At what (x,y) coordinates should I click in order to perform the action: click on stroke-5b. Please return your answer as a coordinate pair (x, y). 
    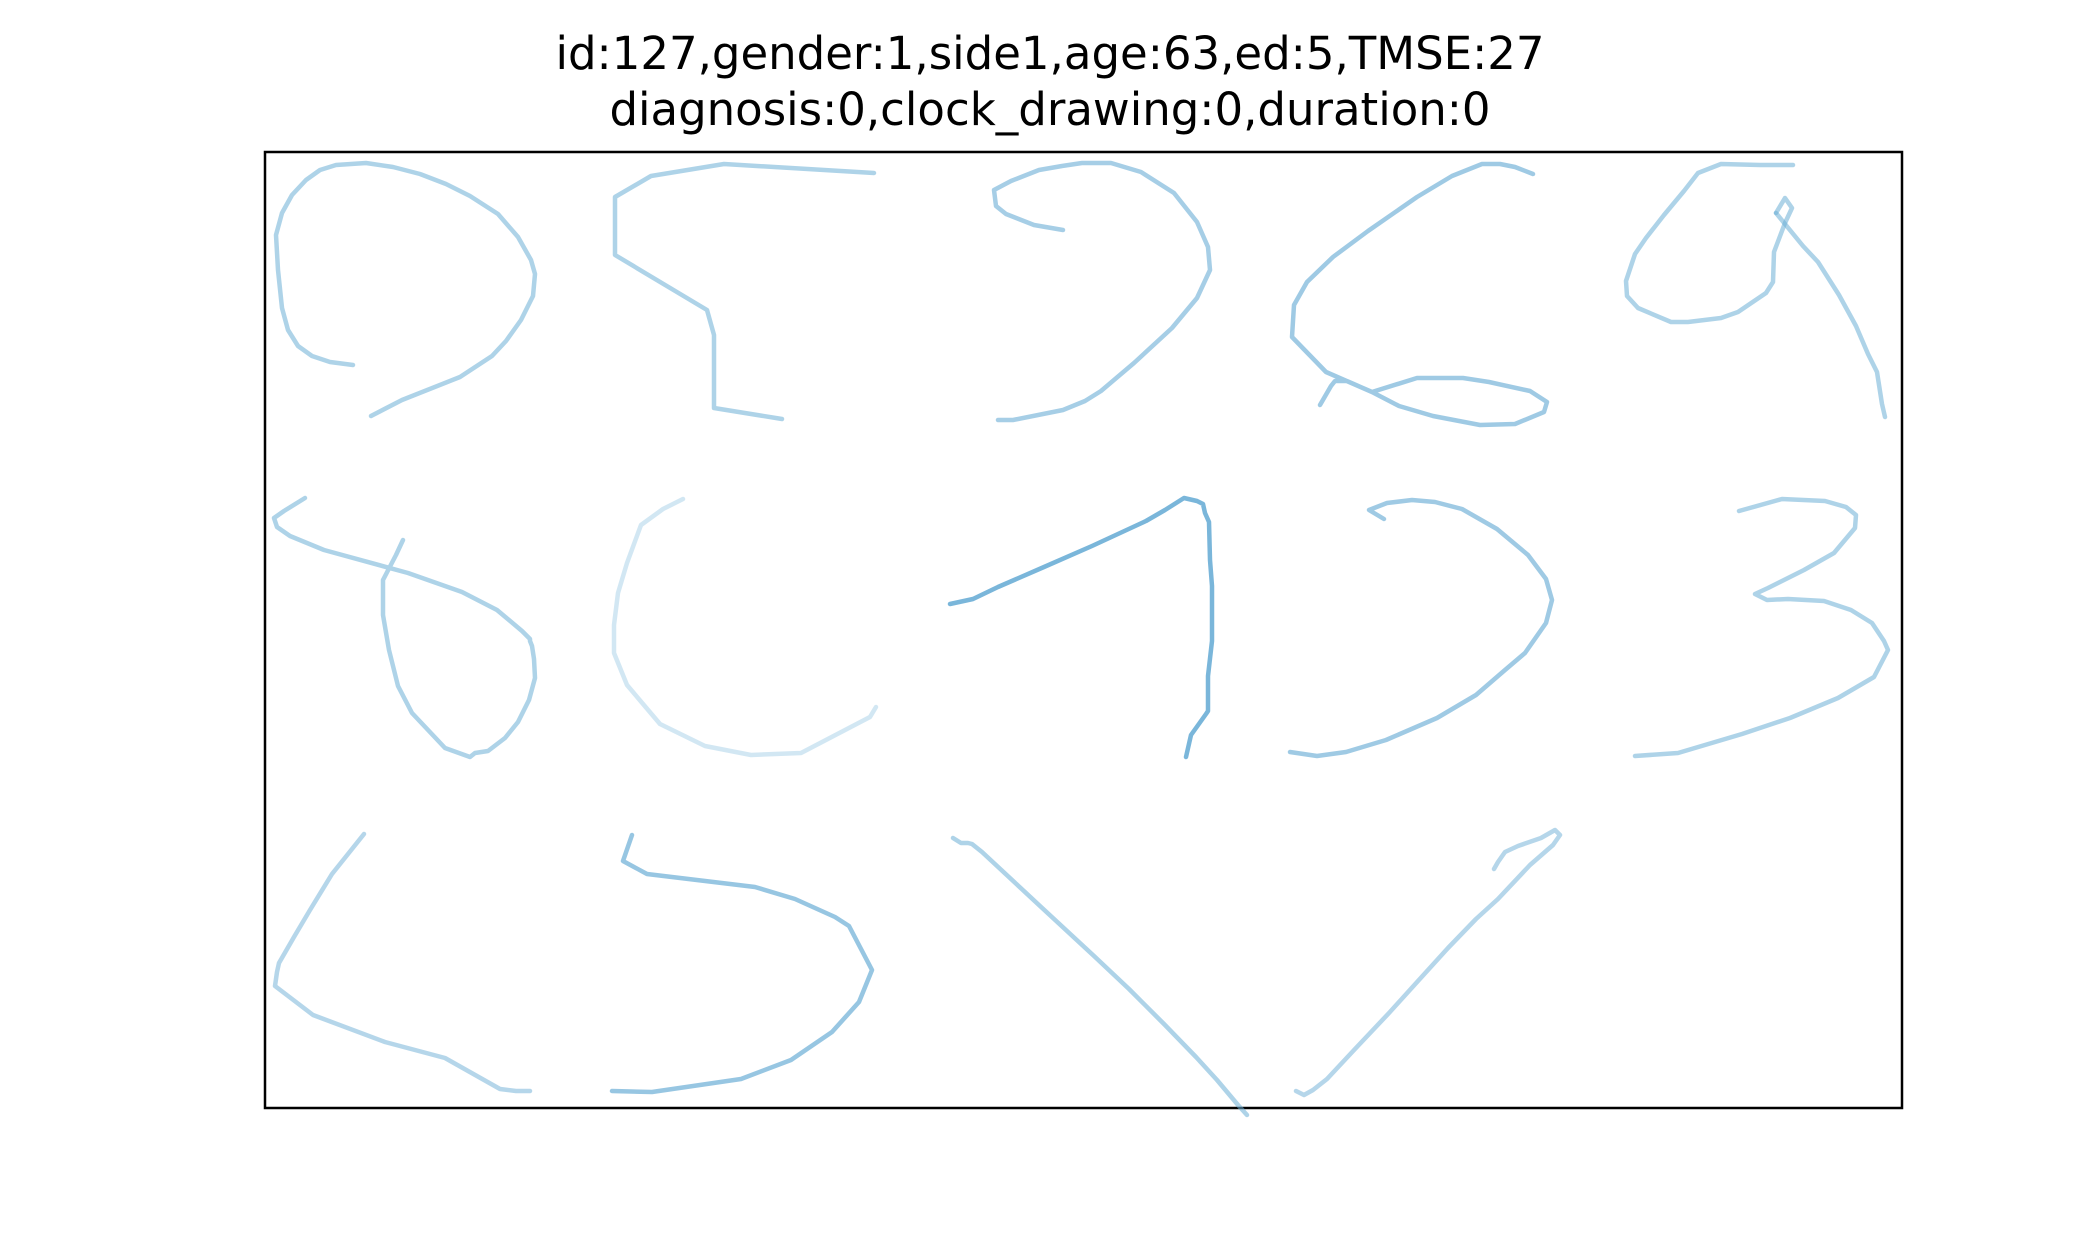
    Looking at the image, I should click on (742, 963).